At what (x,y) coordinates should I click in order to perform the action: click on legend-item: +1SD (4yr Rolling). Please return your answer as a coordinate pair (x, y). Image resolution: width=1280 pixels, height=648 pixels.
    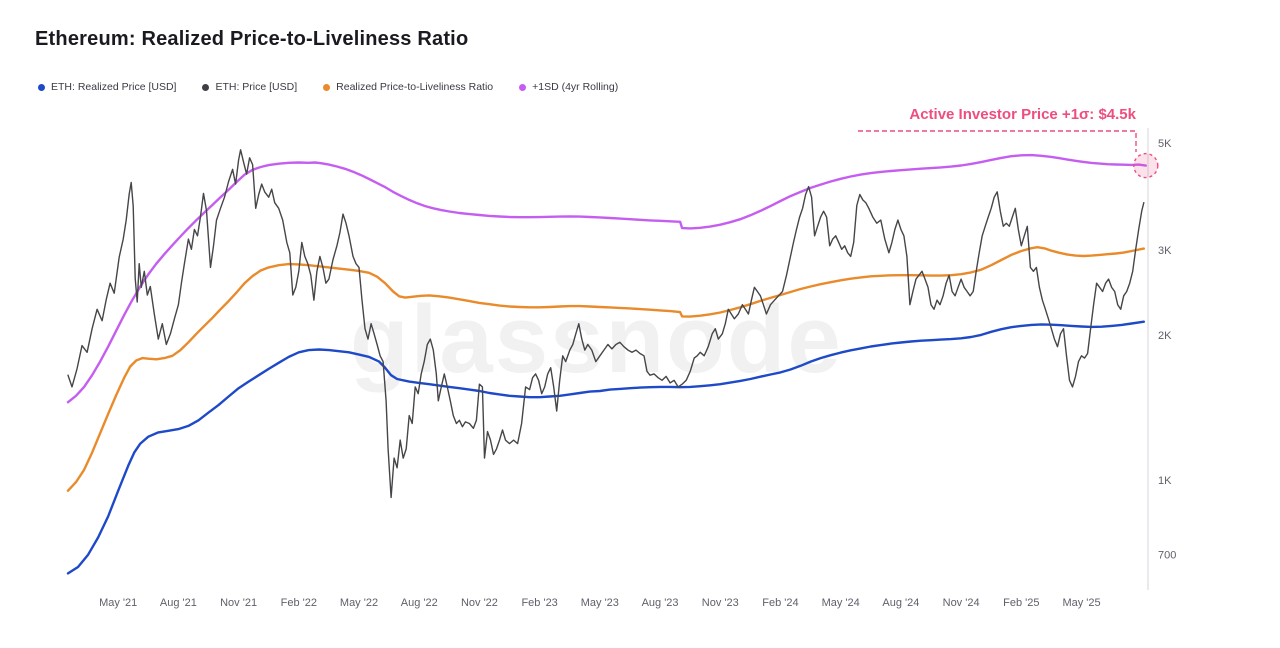
    Looking at the image, I should click on (568, 87).